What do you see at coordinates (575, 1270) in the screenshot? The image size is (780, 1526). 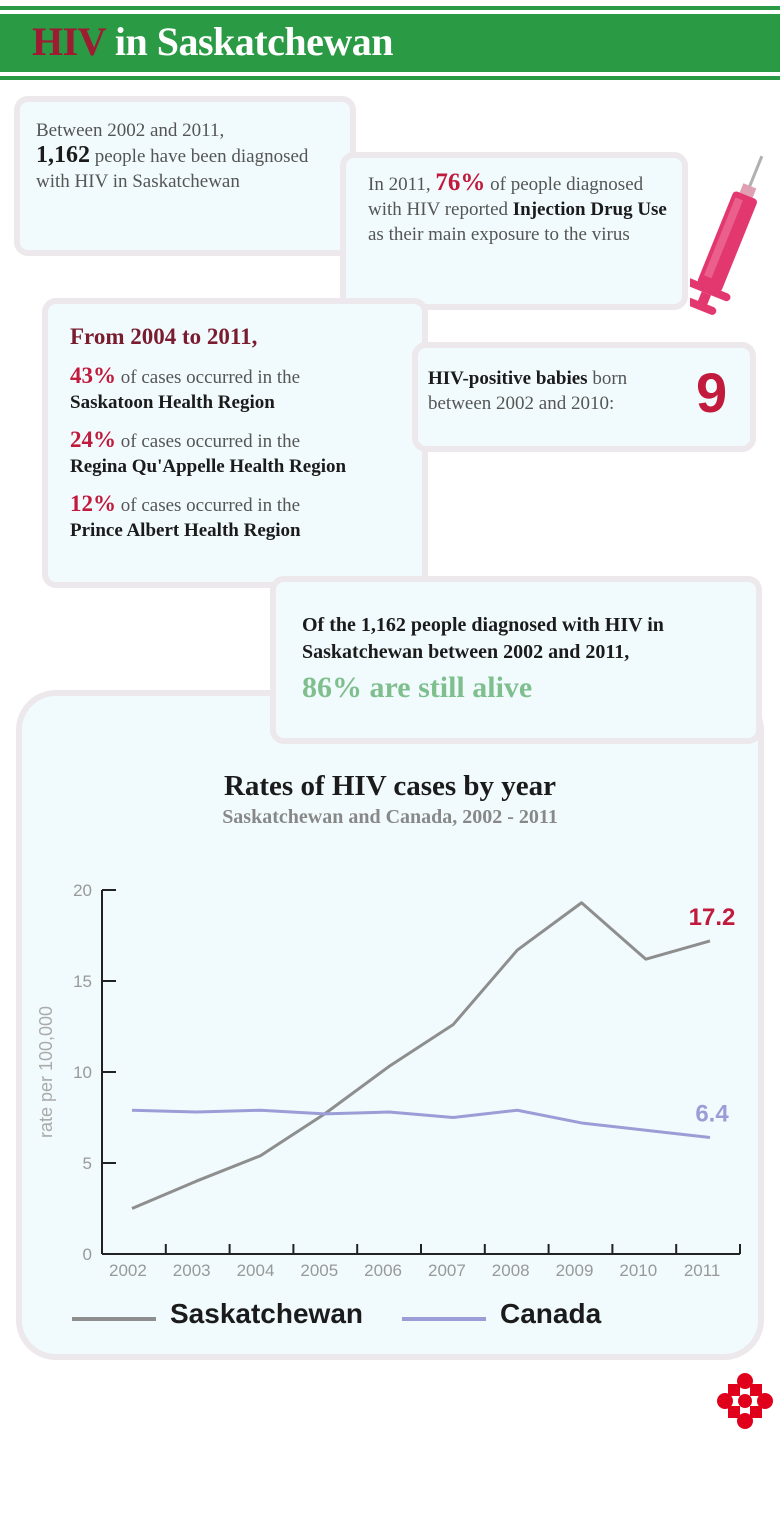 I see `x-tick-label: 2009` at bounding box center [575, 1270].